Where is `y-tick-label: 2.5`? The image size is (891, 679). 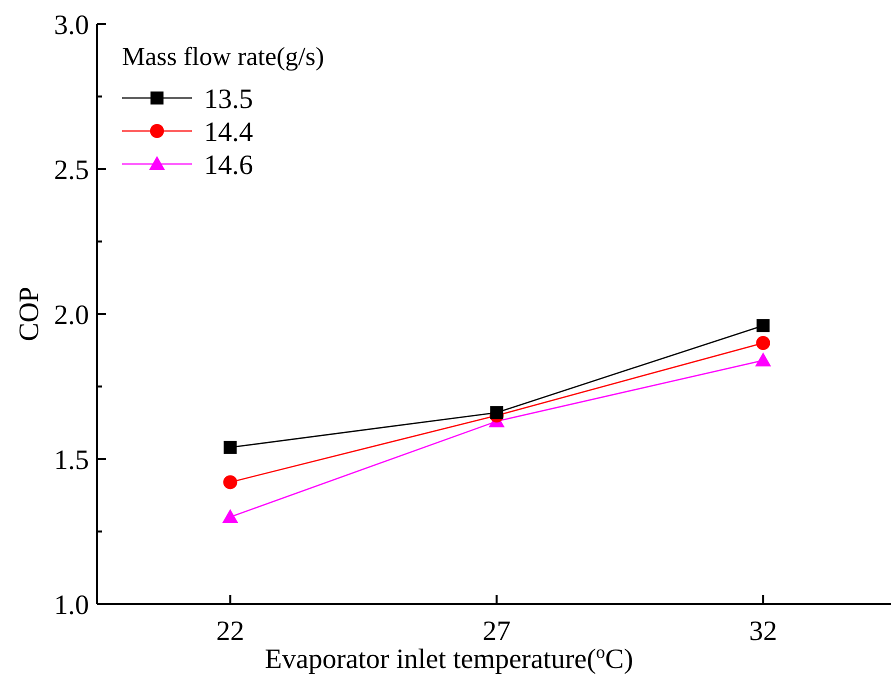
y-tick-label: 2.5 is located at coordinates (71, 170).